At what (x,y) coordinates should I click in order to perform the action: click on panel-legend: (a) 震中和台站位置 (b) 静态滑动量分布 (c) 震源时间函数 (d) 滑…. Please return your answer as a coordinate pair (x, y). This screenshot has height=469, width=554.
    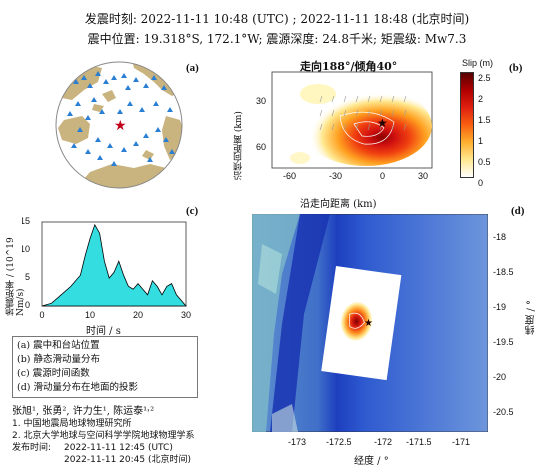
    Looking at the image, I should click on (105, 367).